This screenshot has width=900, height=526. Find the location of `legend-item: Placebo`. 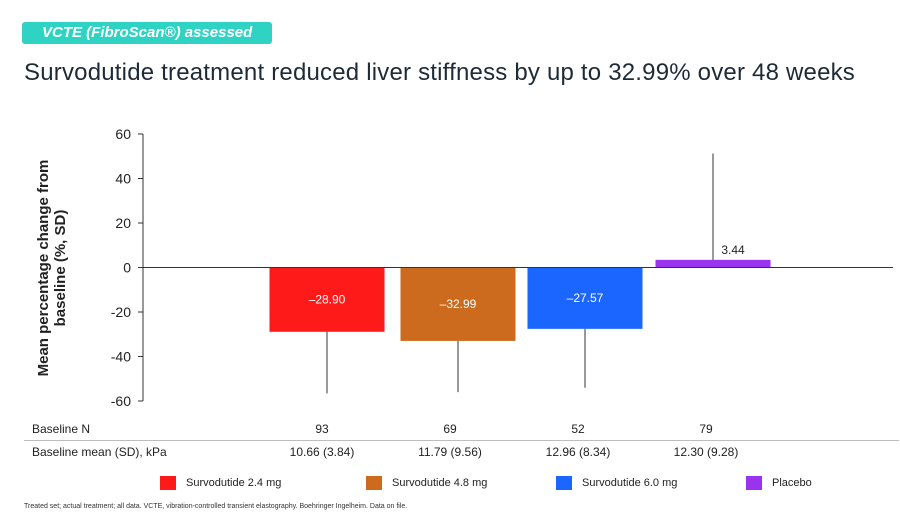

legend-item: Placebo is located at coordinates (779, 483).